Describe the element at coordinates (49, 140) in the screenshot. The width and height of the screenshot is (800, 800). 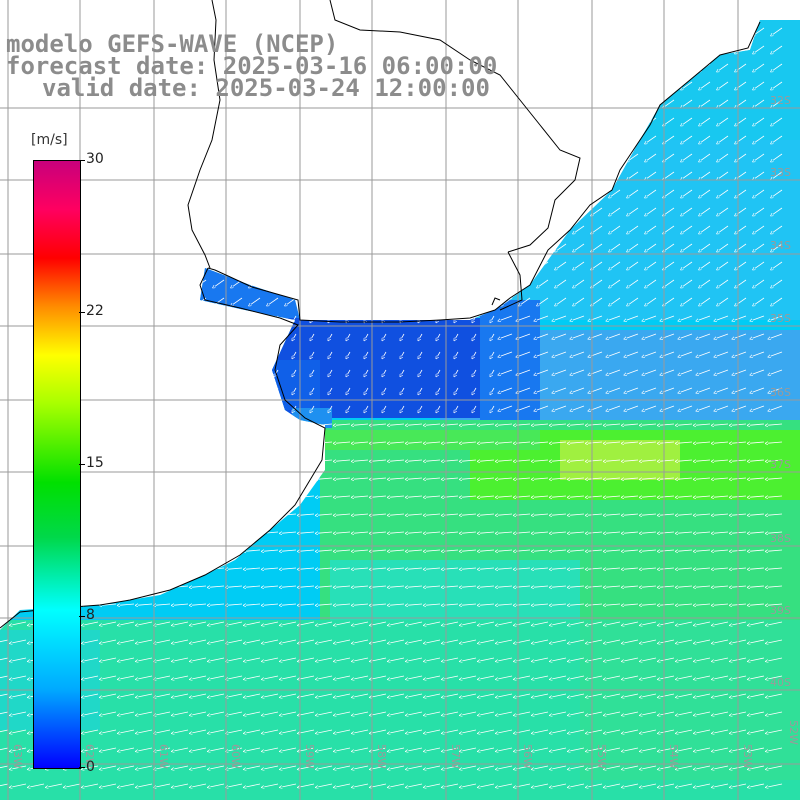
I see `colorbar-units: [m/s]` at that location.